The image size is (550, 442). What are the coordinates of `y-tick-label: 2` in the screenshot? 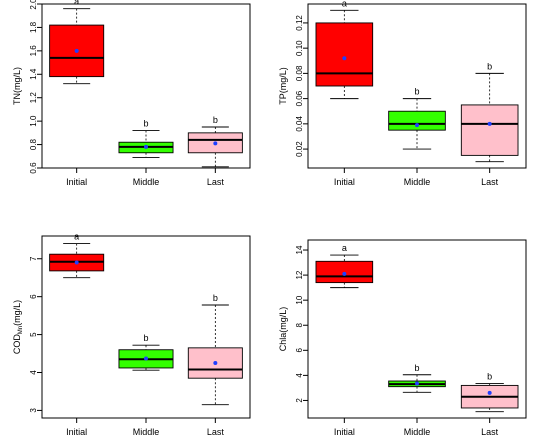 It's located at (299, 400).